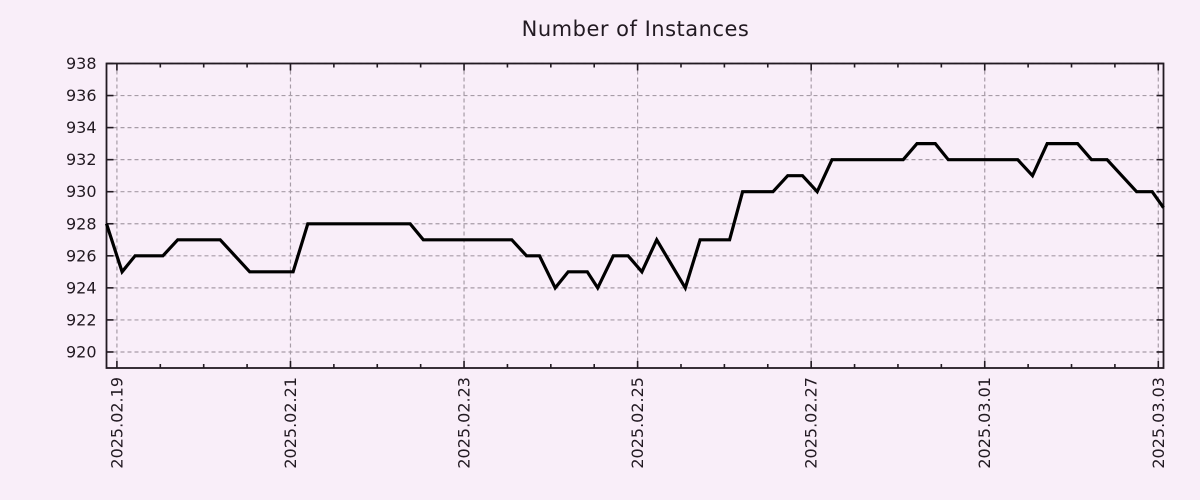  What do you see at coordinates (81, 63) in the screenshot?
I see `y-tick-label: 938` at bounding box center [81, 63].